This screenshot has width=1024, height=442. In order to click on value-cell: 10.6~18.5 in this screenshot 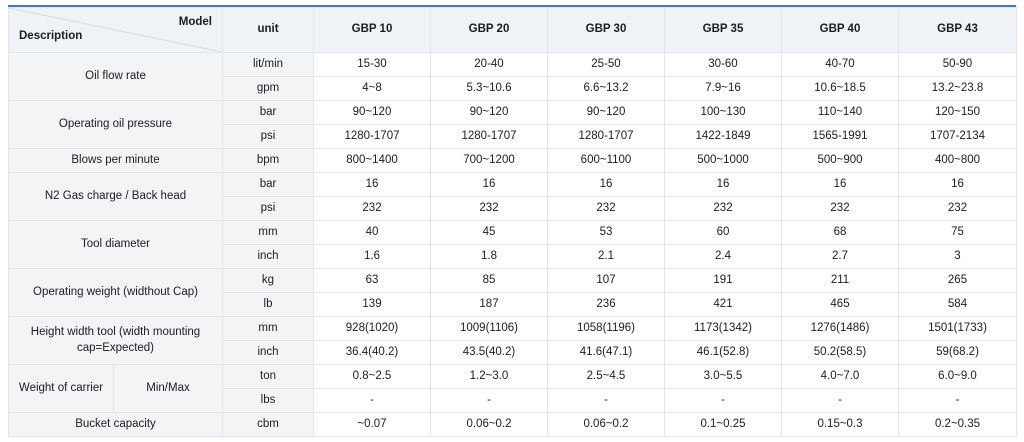, I will do `click(840, 88)`.